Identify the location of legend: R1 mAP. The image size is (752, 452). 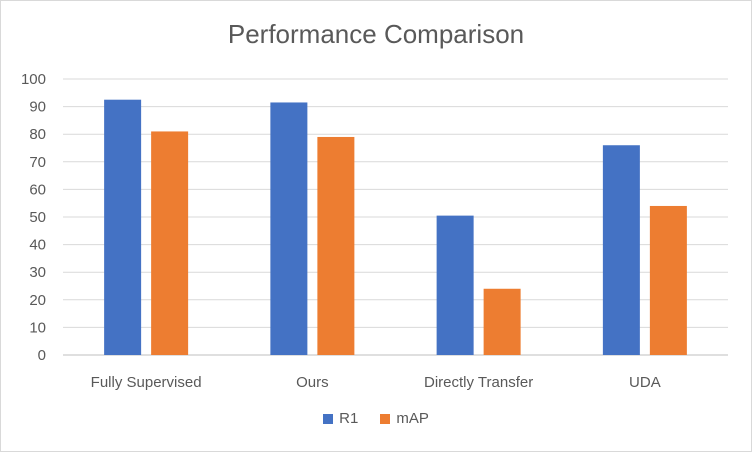
(376, 418).